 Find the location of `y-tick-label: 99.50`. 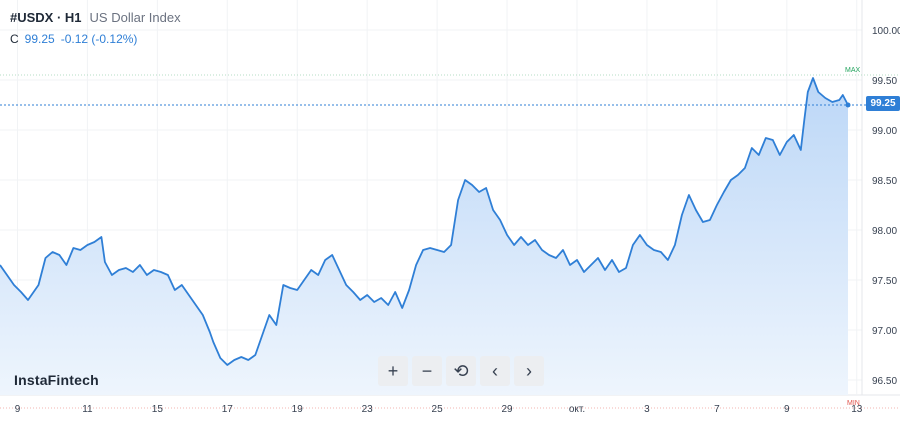

y-tick-label: 99.50 is located at coordinates (884, 81).